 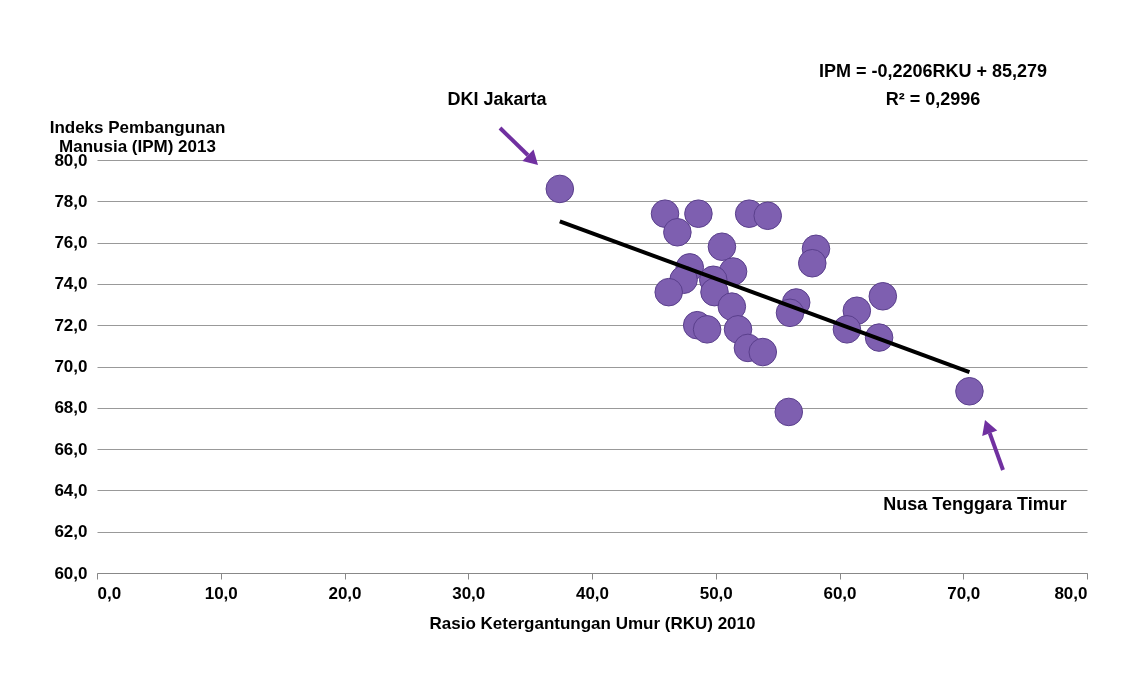 I want to click on y-tick-label: 66,0, so click(x=71, y=449).